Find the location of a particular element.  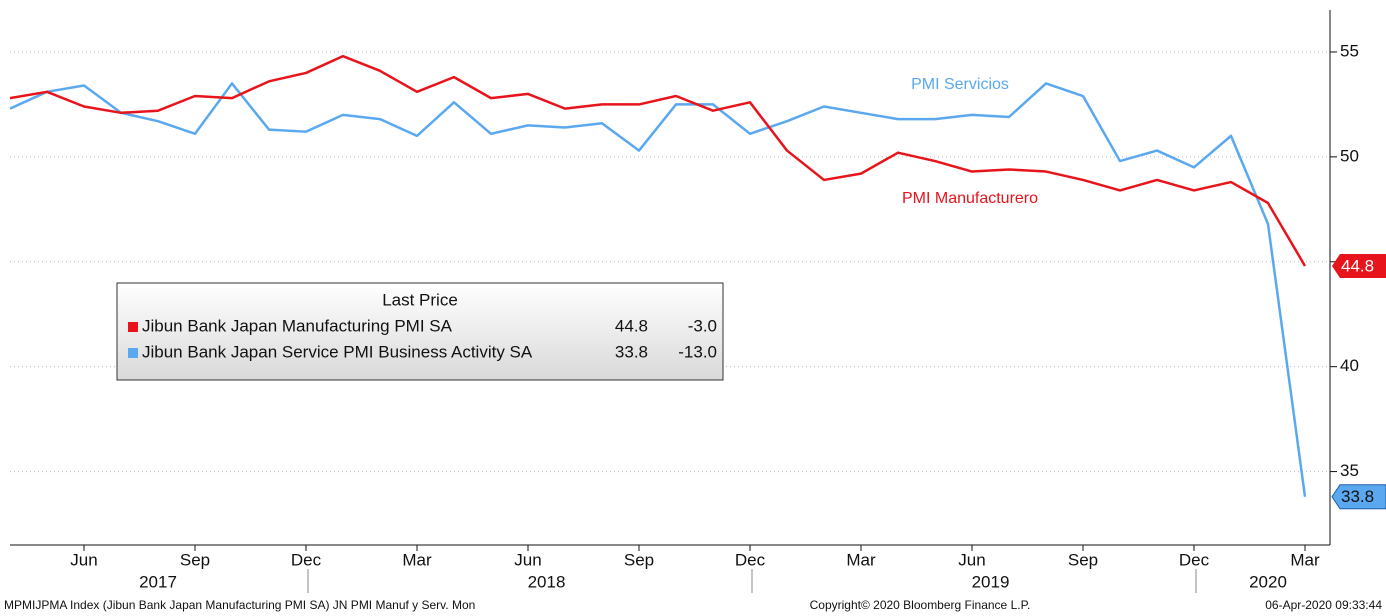

legend-label: Jibun Bank Japan Manufacturing PMI SA is located at coordinates (297, 325).